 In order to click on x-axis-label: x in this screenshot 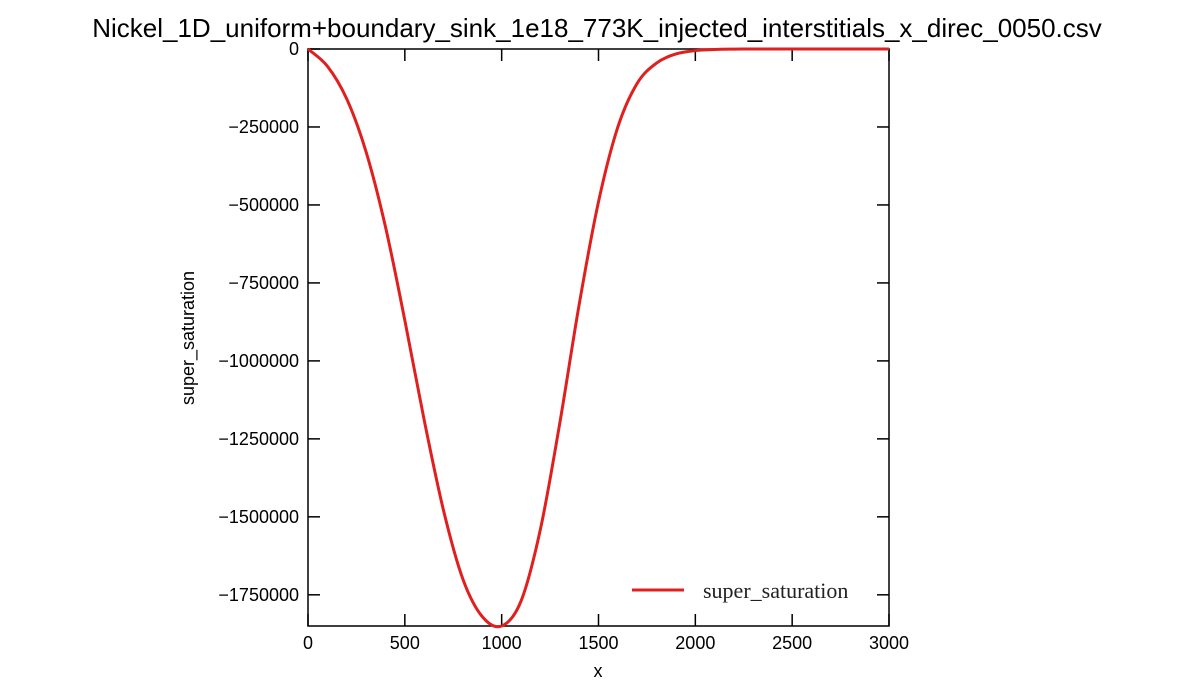, I will do `click(598, 671)`.